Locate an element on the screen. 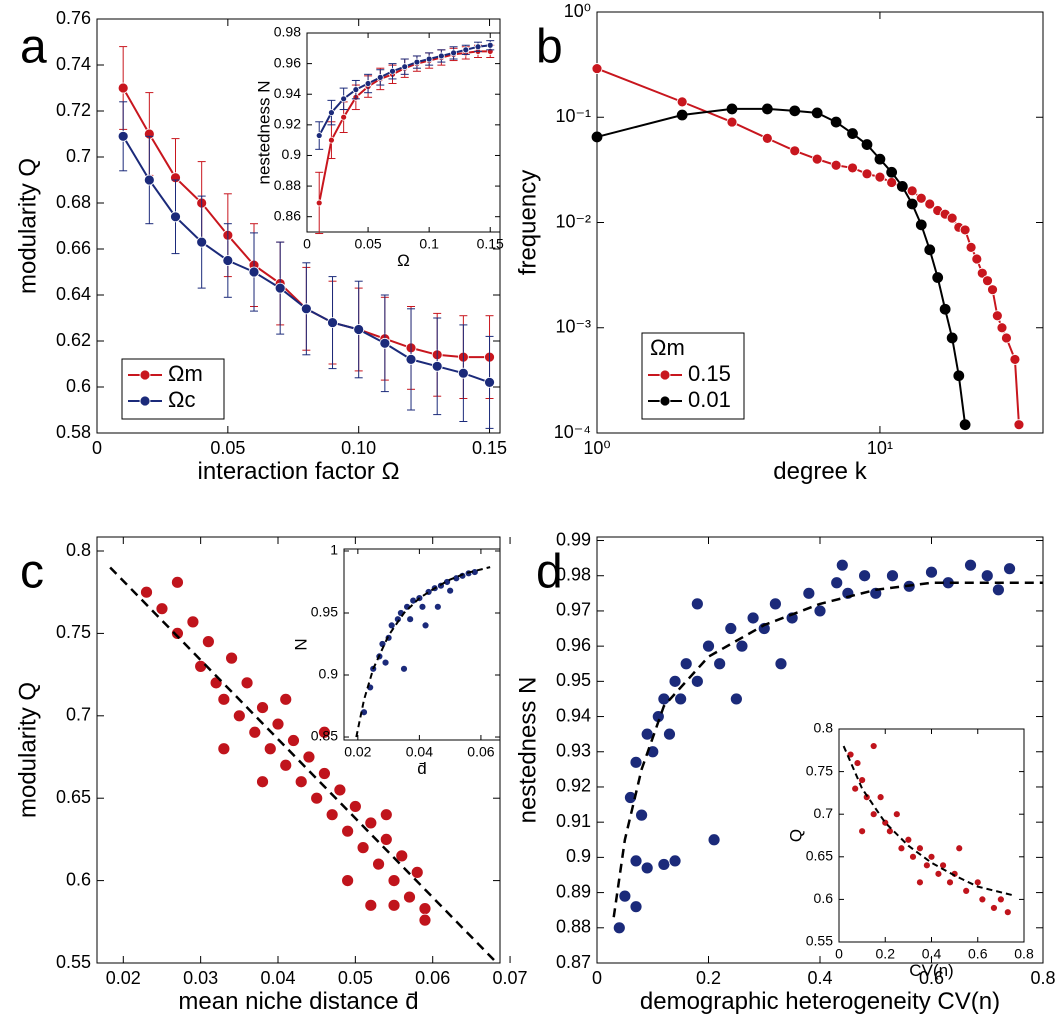  fit-line is located at coordinates (927, 821).